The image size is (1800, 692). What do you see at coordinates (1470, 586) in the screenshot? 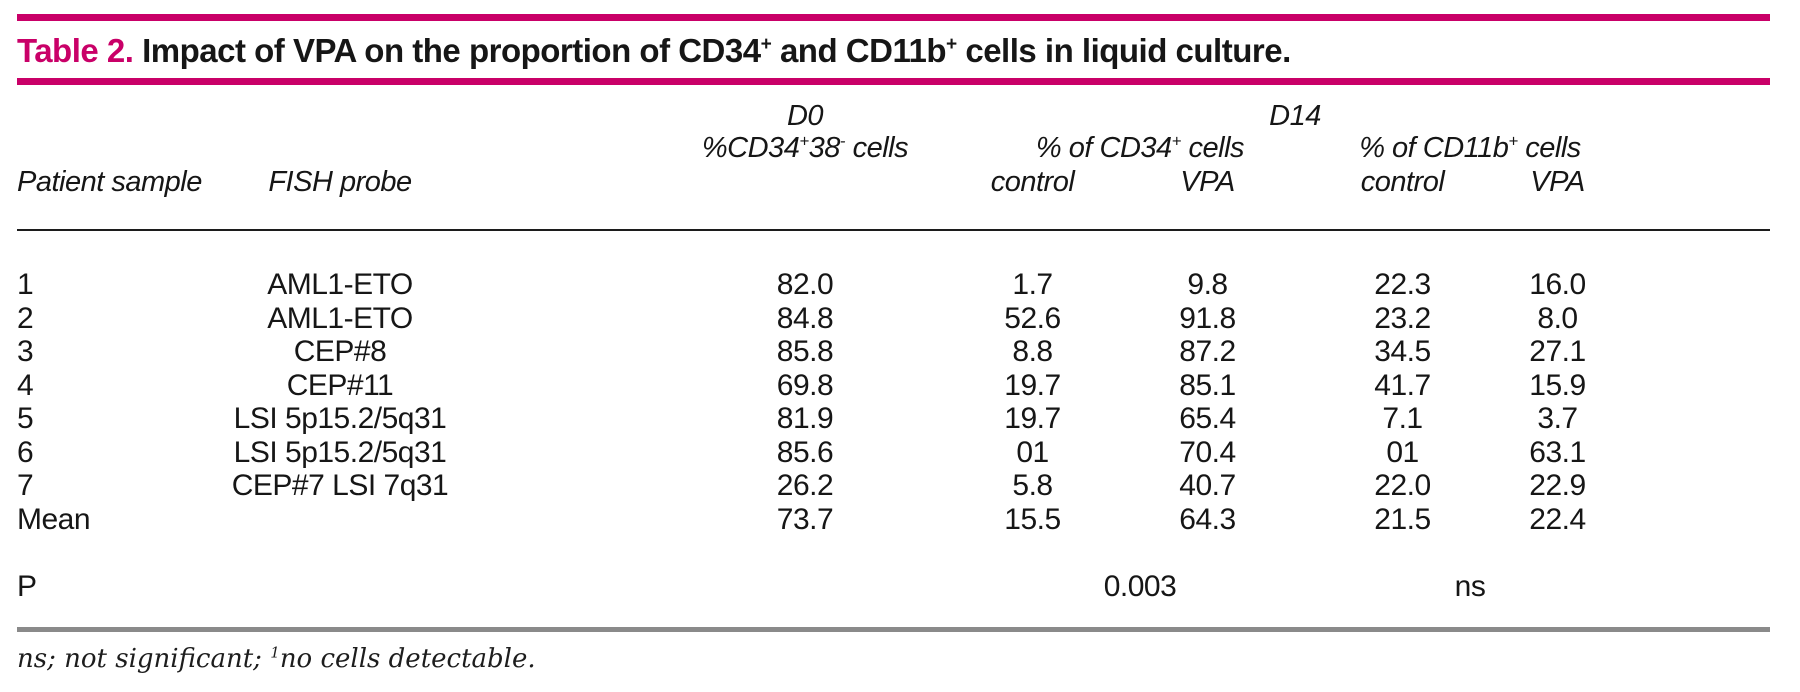
I see `p-value-cd11b: ns` at bounding box center [1470, 586].